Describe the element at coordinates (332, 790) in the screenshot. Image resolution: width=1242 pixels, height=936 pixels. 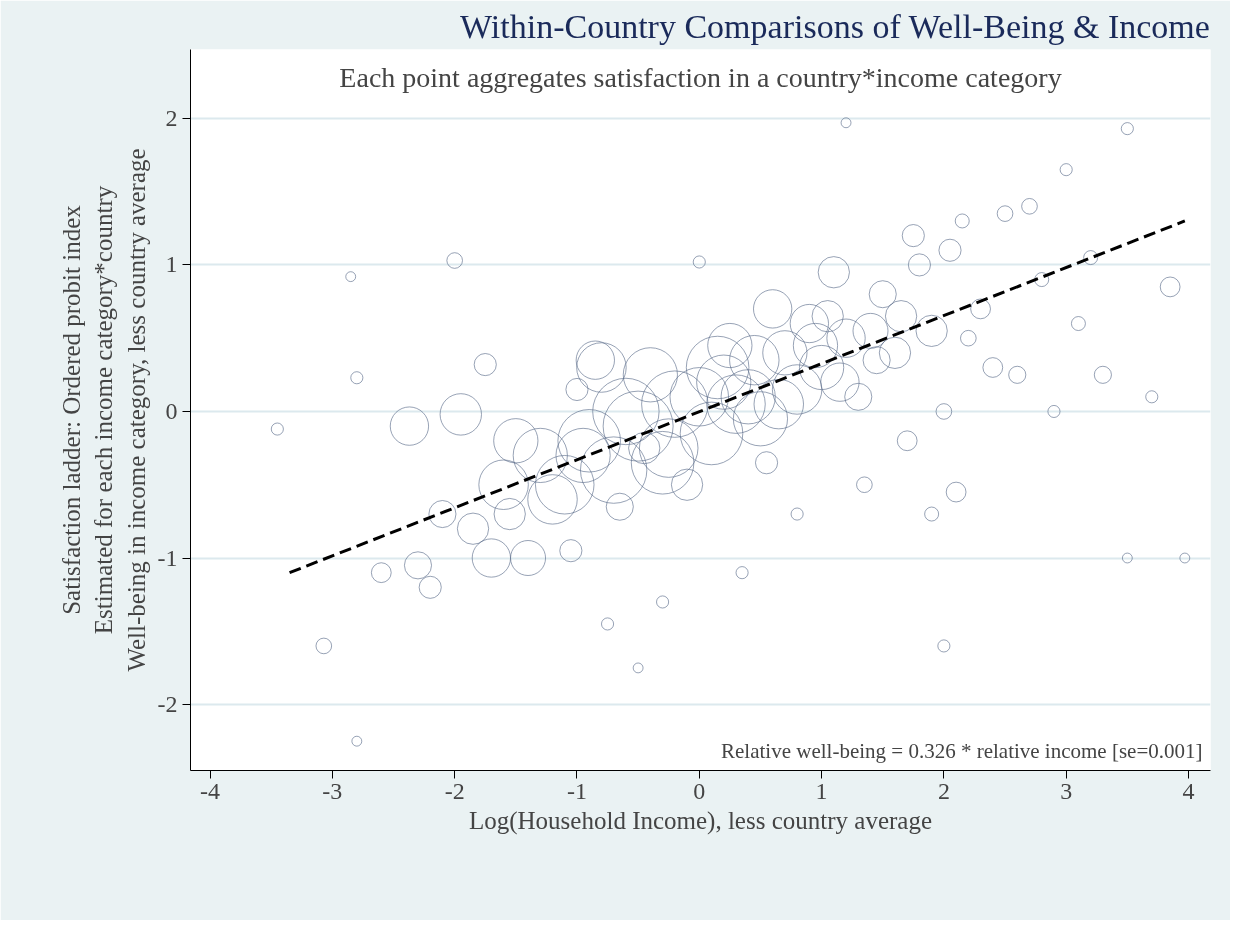
I see `x-tick-label: -3` at that location.